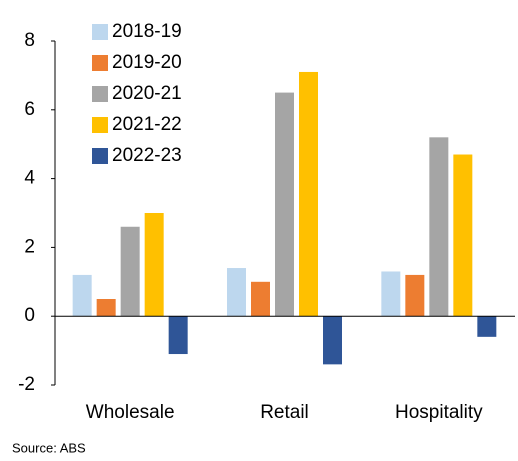  What do you see at coordinates (29, 178) in the screenshot?
I see `y-tick-label: 4` at bounding box center [29, 178].